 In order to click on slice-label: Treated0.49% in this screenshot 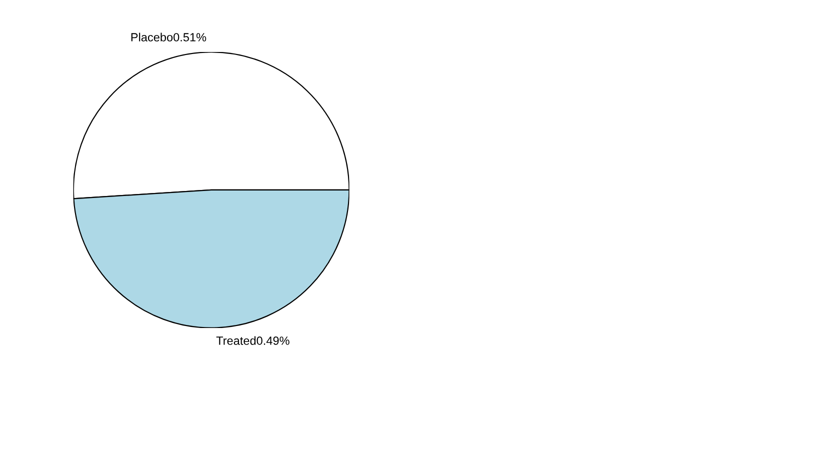, I will do `click(253, 340)`.